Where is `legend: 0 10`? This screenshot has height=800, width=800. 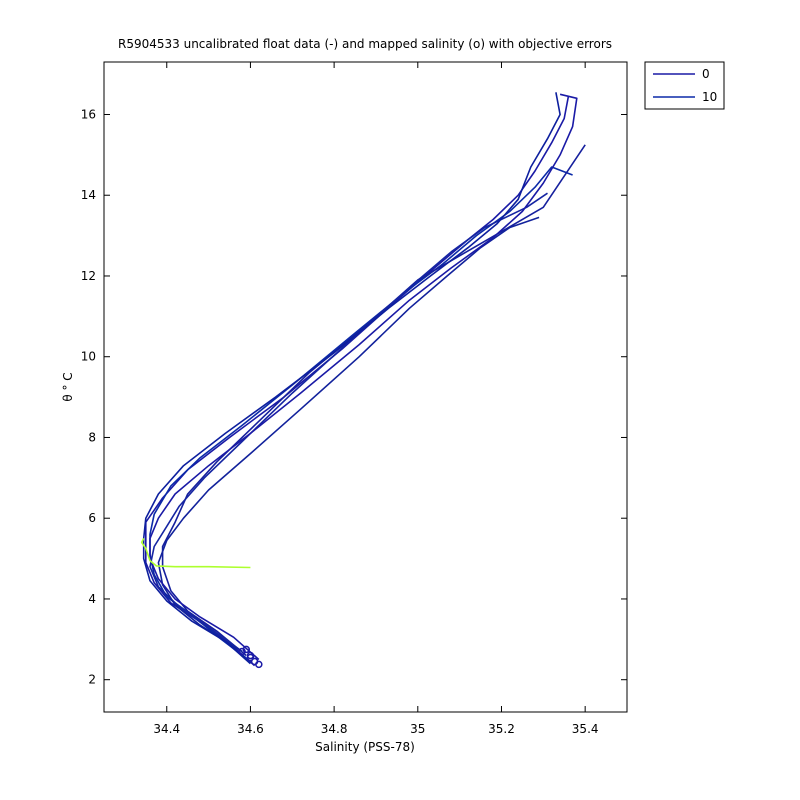
legend: 0 10 is located at coordinates (684, 85).